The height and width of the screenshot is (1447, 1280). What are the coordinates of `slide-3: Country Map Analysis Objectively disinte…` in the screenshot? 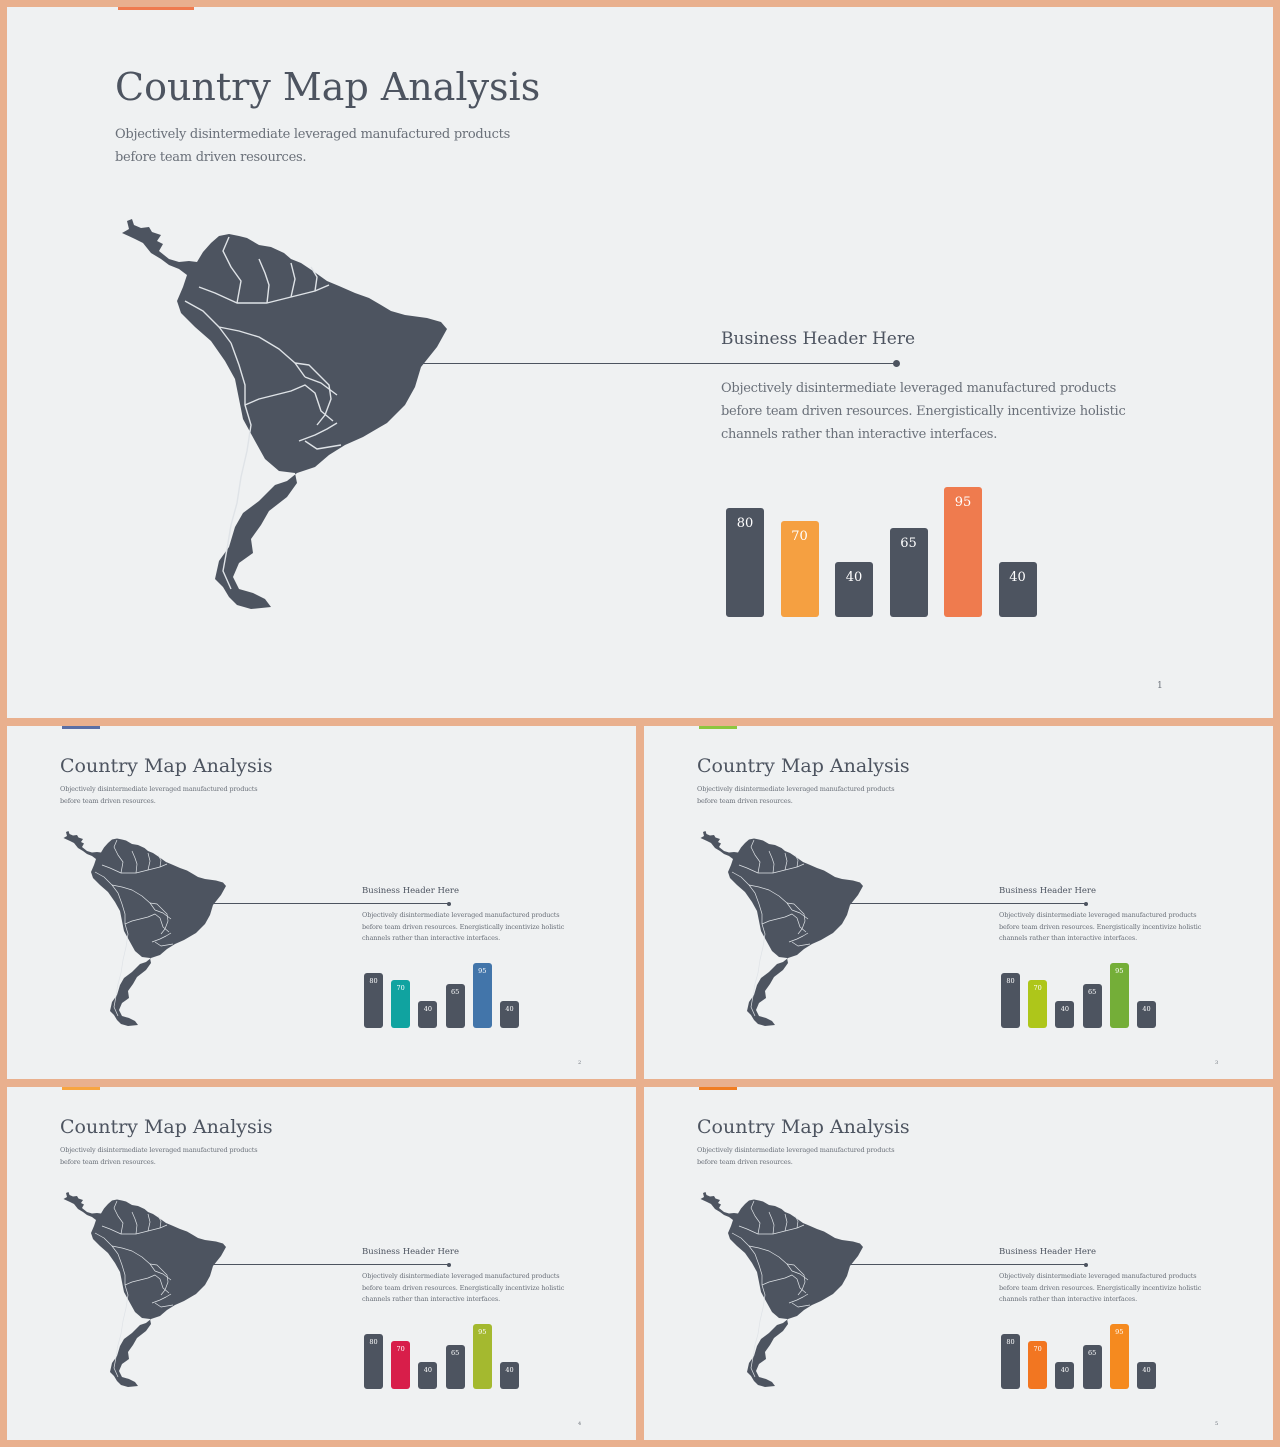 It's located at (958, 902).